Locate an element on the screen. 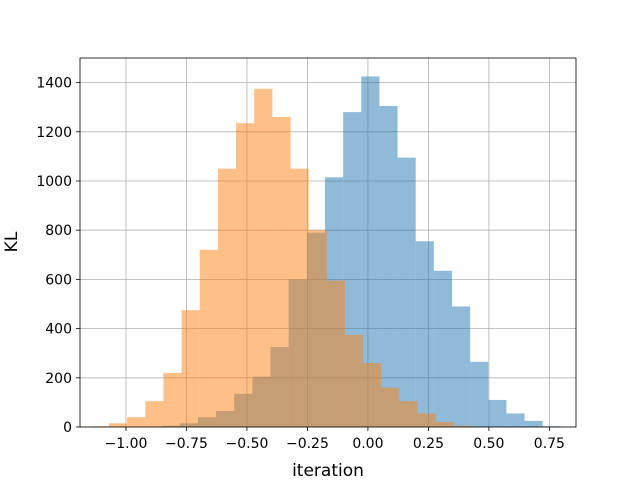  y-tick-label: 1200 is located at coordinates (54, 133).